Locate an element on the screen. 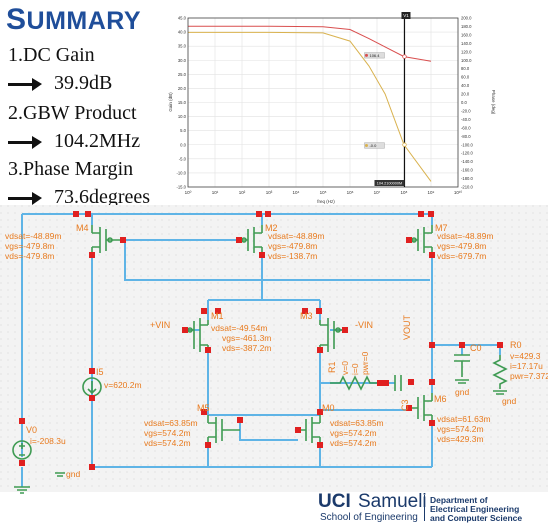 This screenshot has width=548, height=523. label-vin-plus: +VIN is located at coordinates (160, 325).